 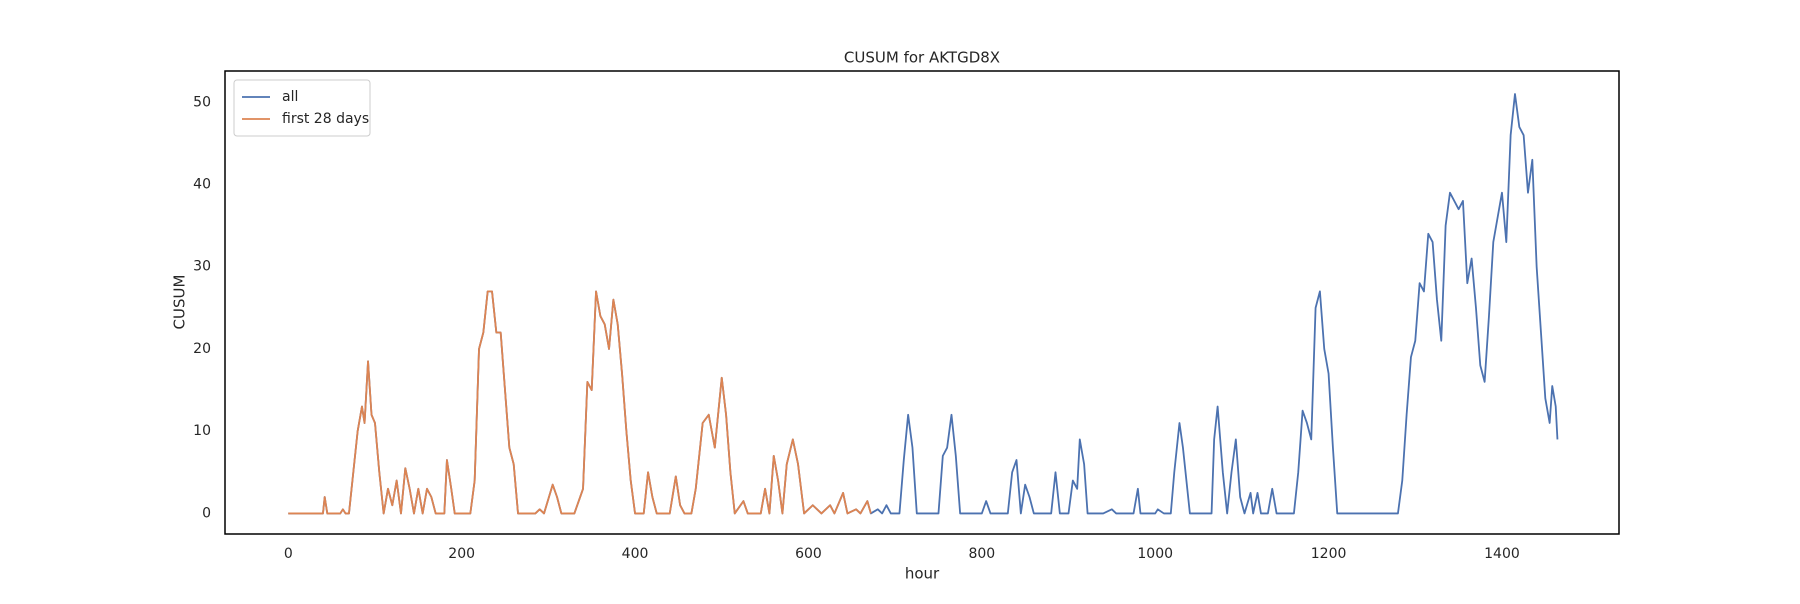 What do you see at coordinates (180, 302) in the screenshot?
I see `y-axis-label: CUSUM` at bounding box center [180, 302].